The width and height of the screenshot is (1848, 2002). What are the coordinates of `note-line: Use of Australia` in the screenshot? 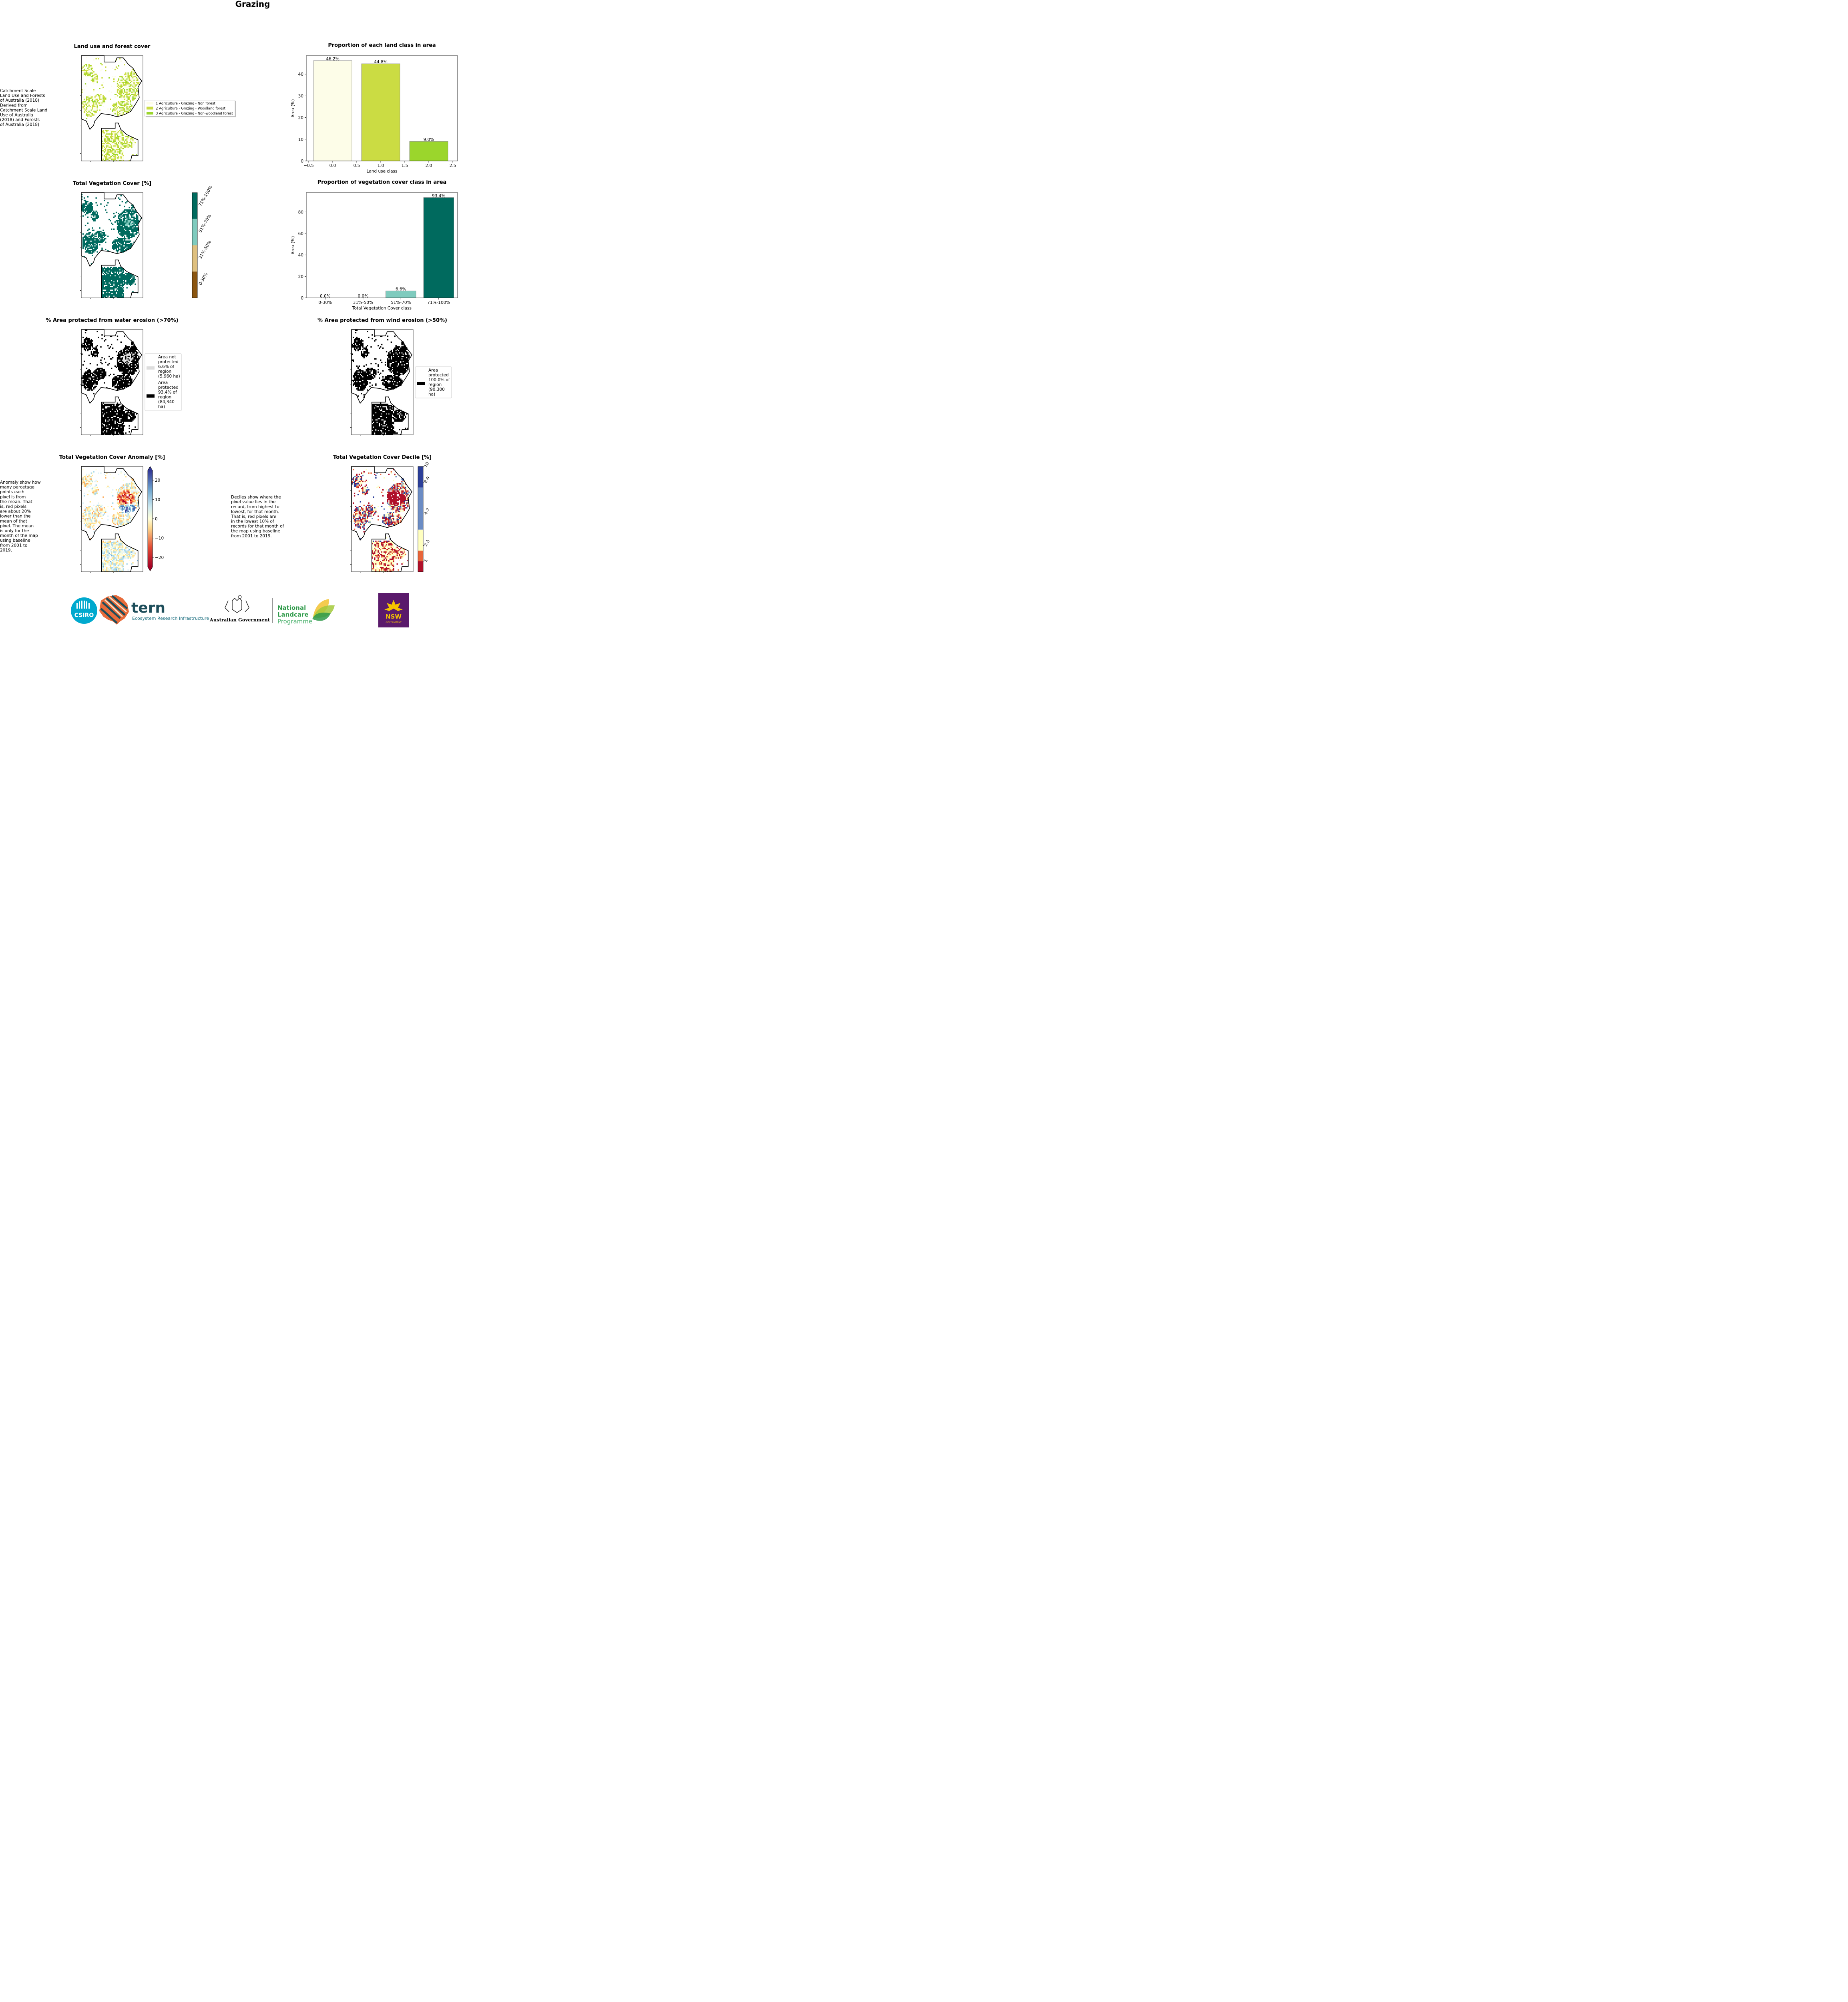 It's located at (16, 115).